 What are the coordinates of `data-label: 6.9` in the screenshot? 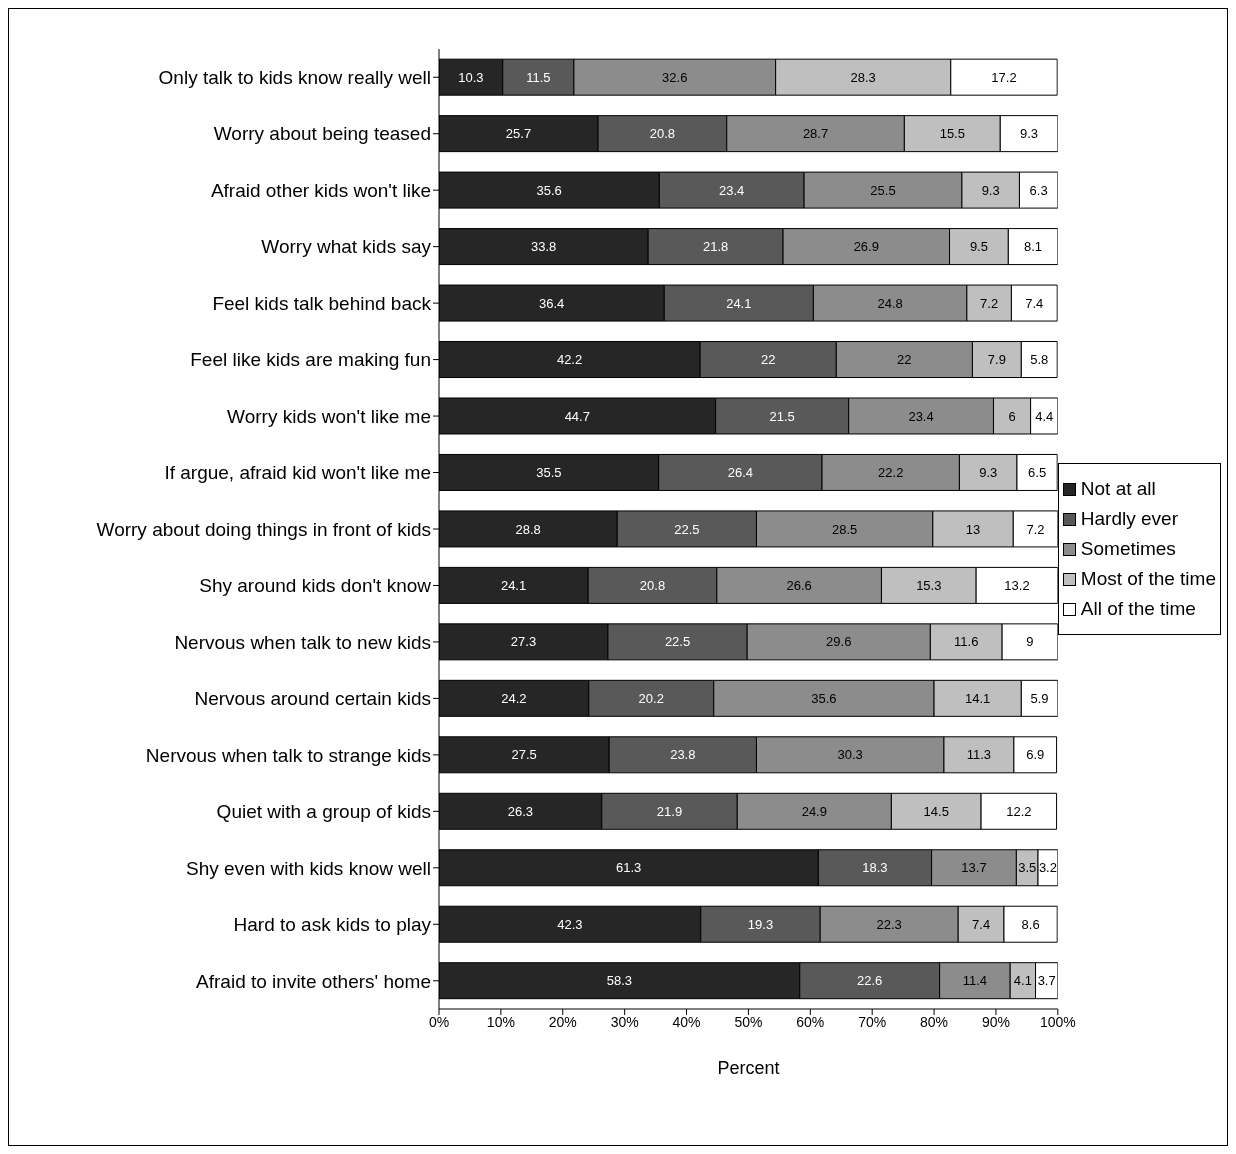 It's located at (1035, 755).